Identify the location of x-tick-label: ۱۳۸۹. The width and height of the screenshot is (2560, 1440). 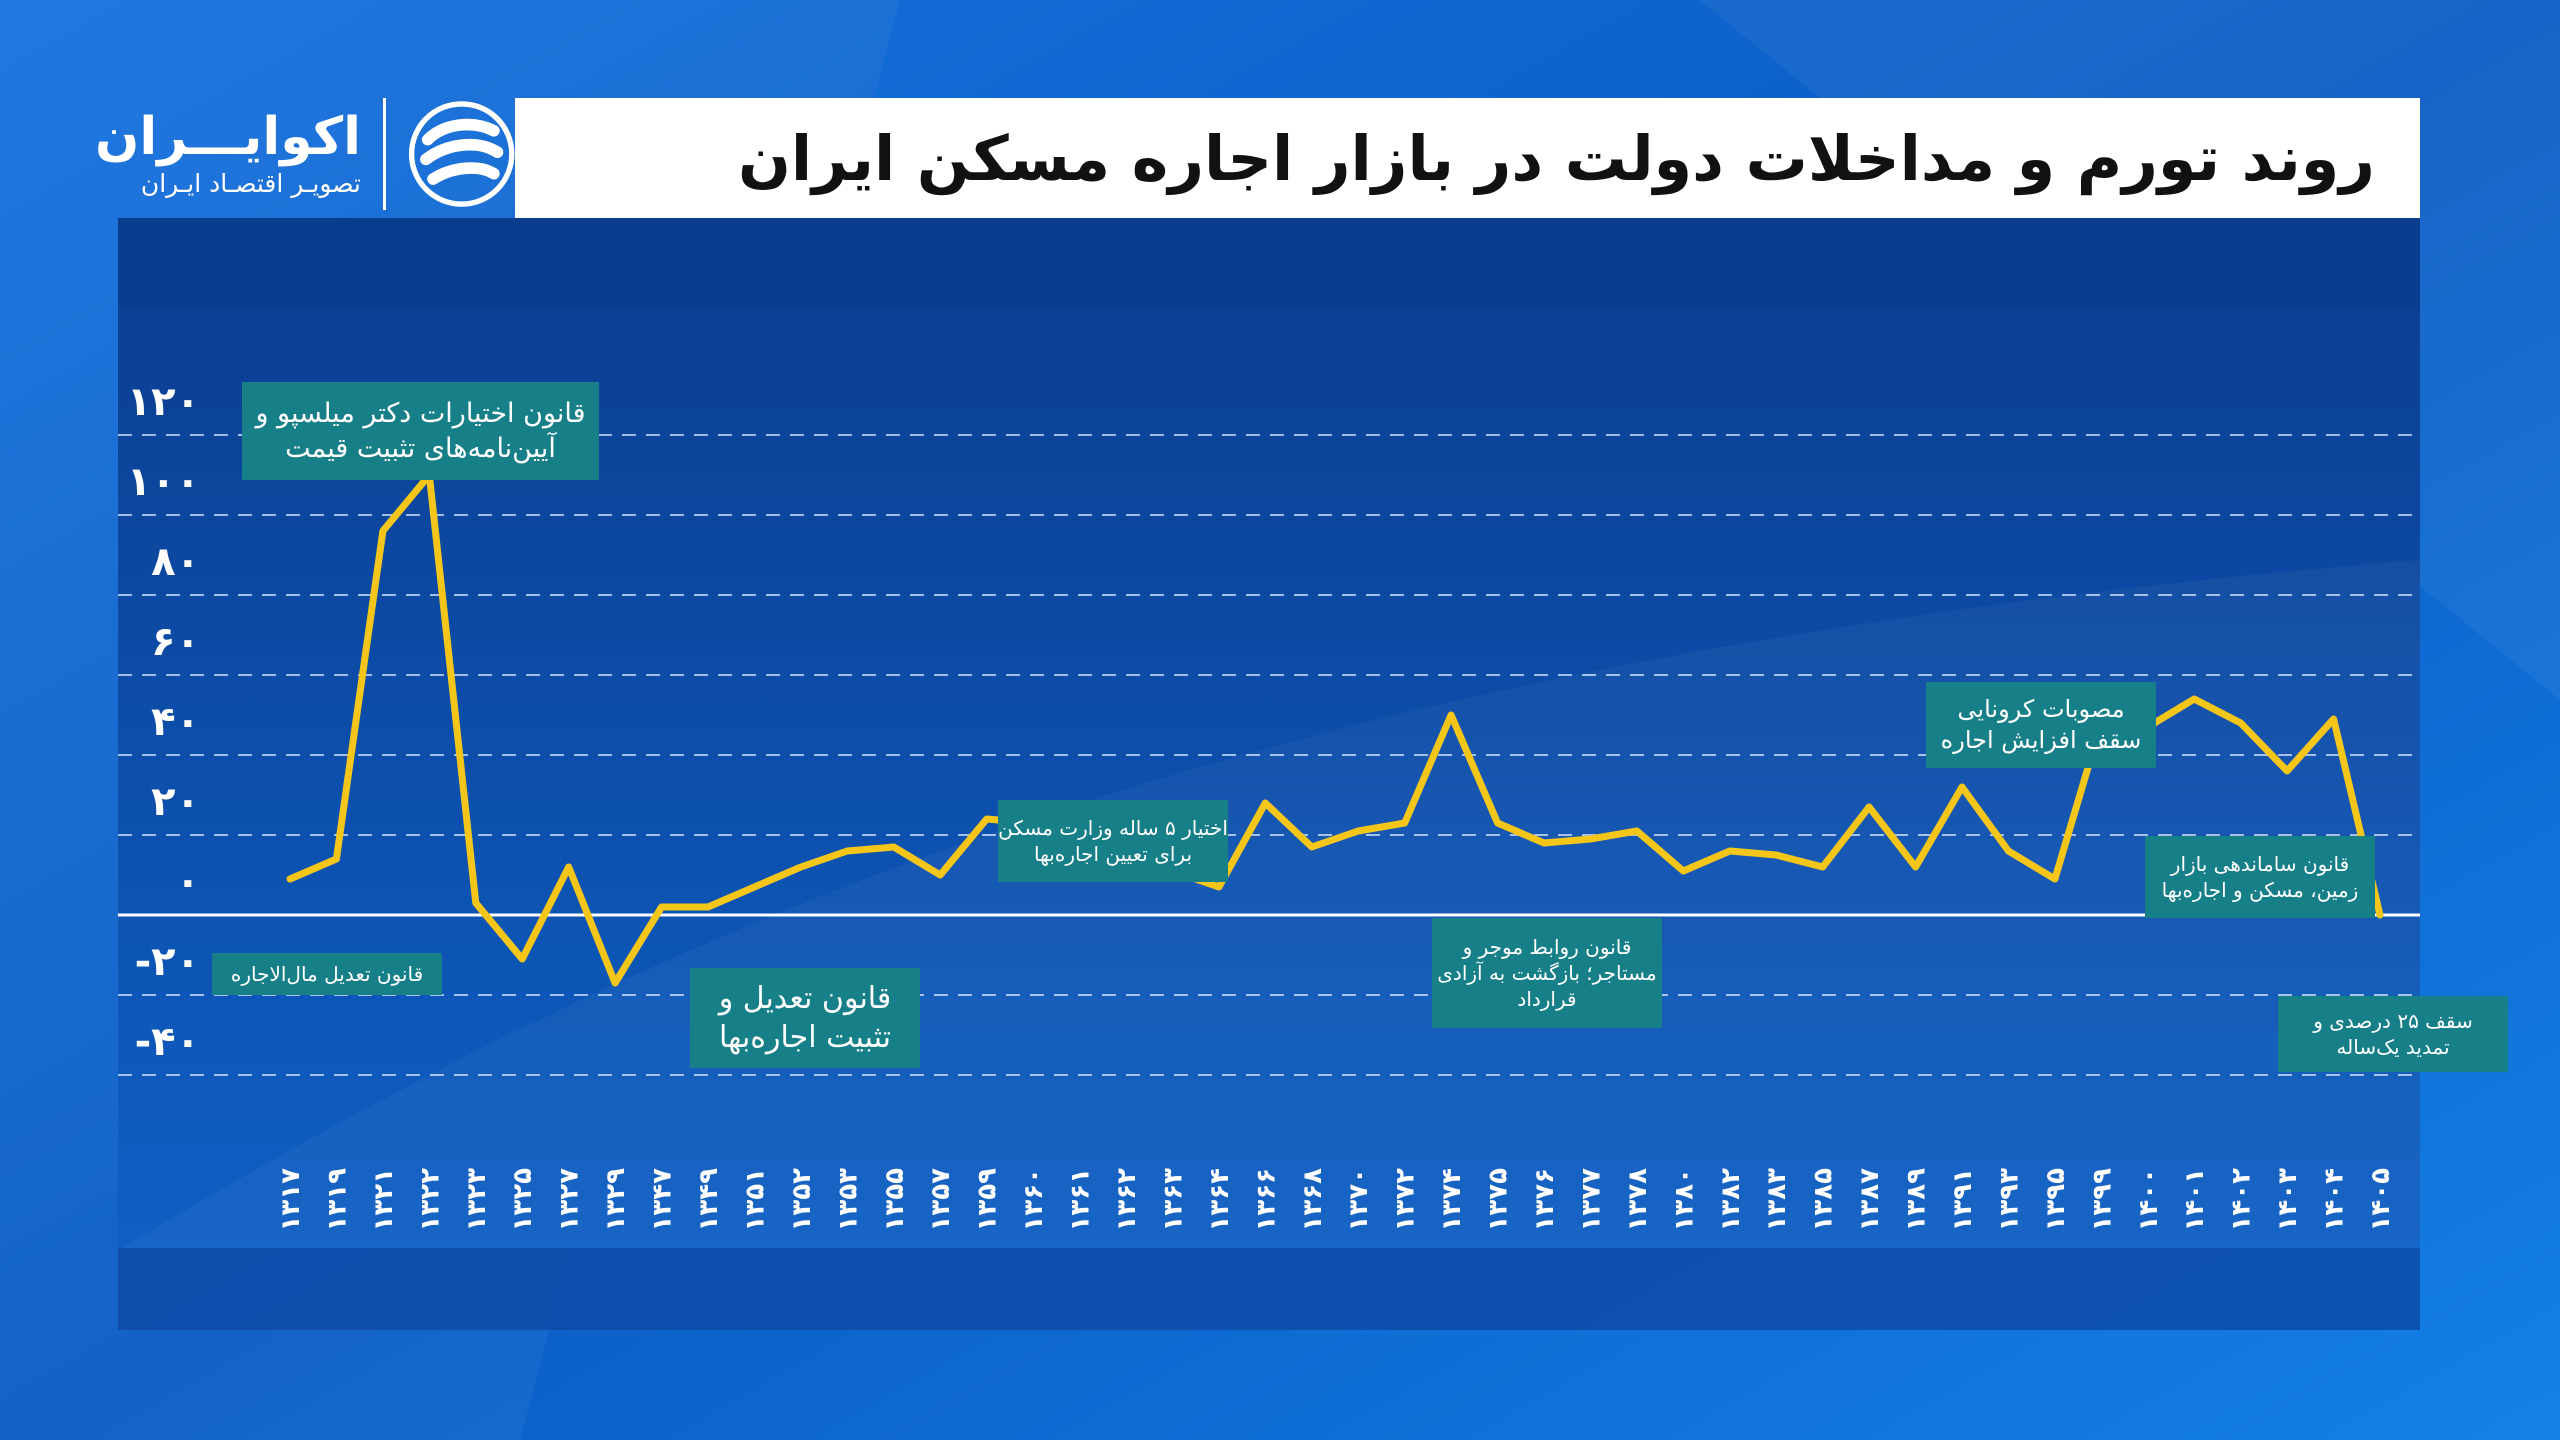
(1917, 1200).